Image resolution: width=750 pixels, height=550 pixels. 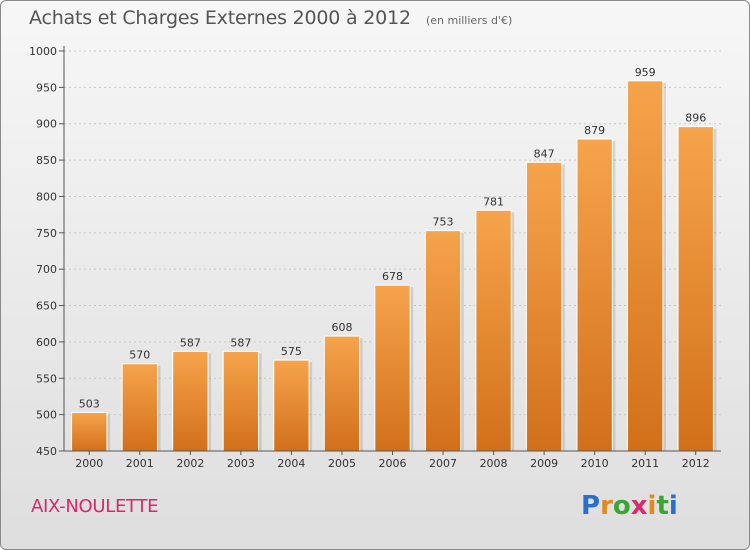 I want to click on logo-letter: t, so click(x=662, y=506).